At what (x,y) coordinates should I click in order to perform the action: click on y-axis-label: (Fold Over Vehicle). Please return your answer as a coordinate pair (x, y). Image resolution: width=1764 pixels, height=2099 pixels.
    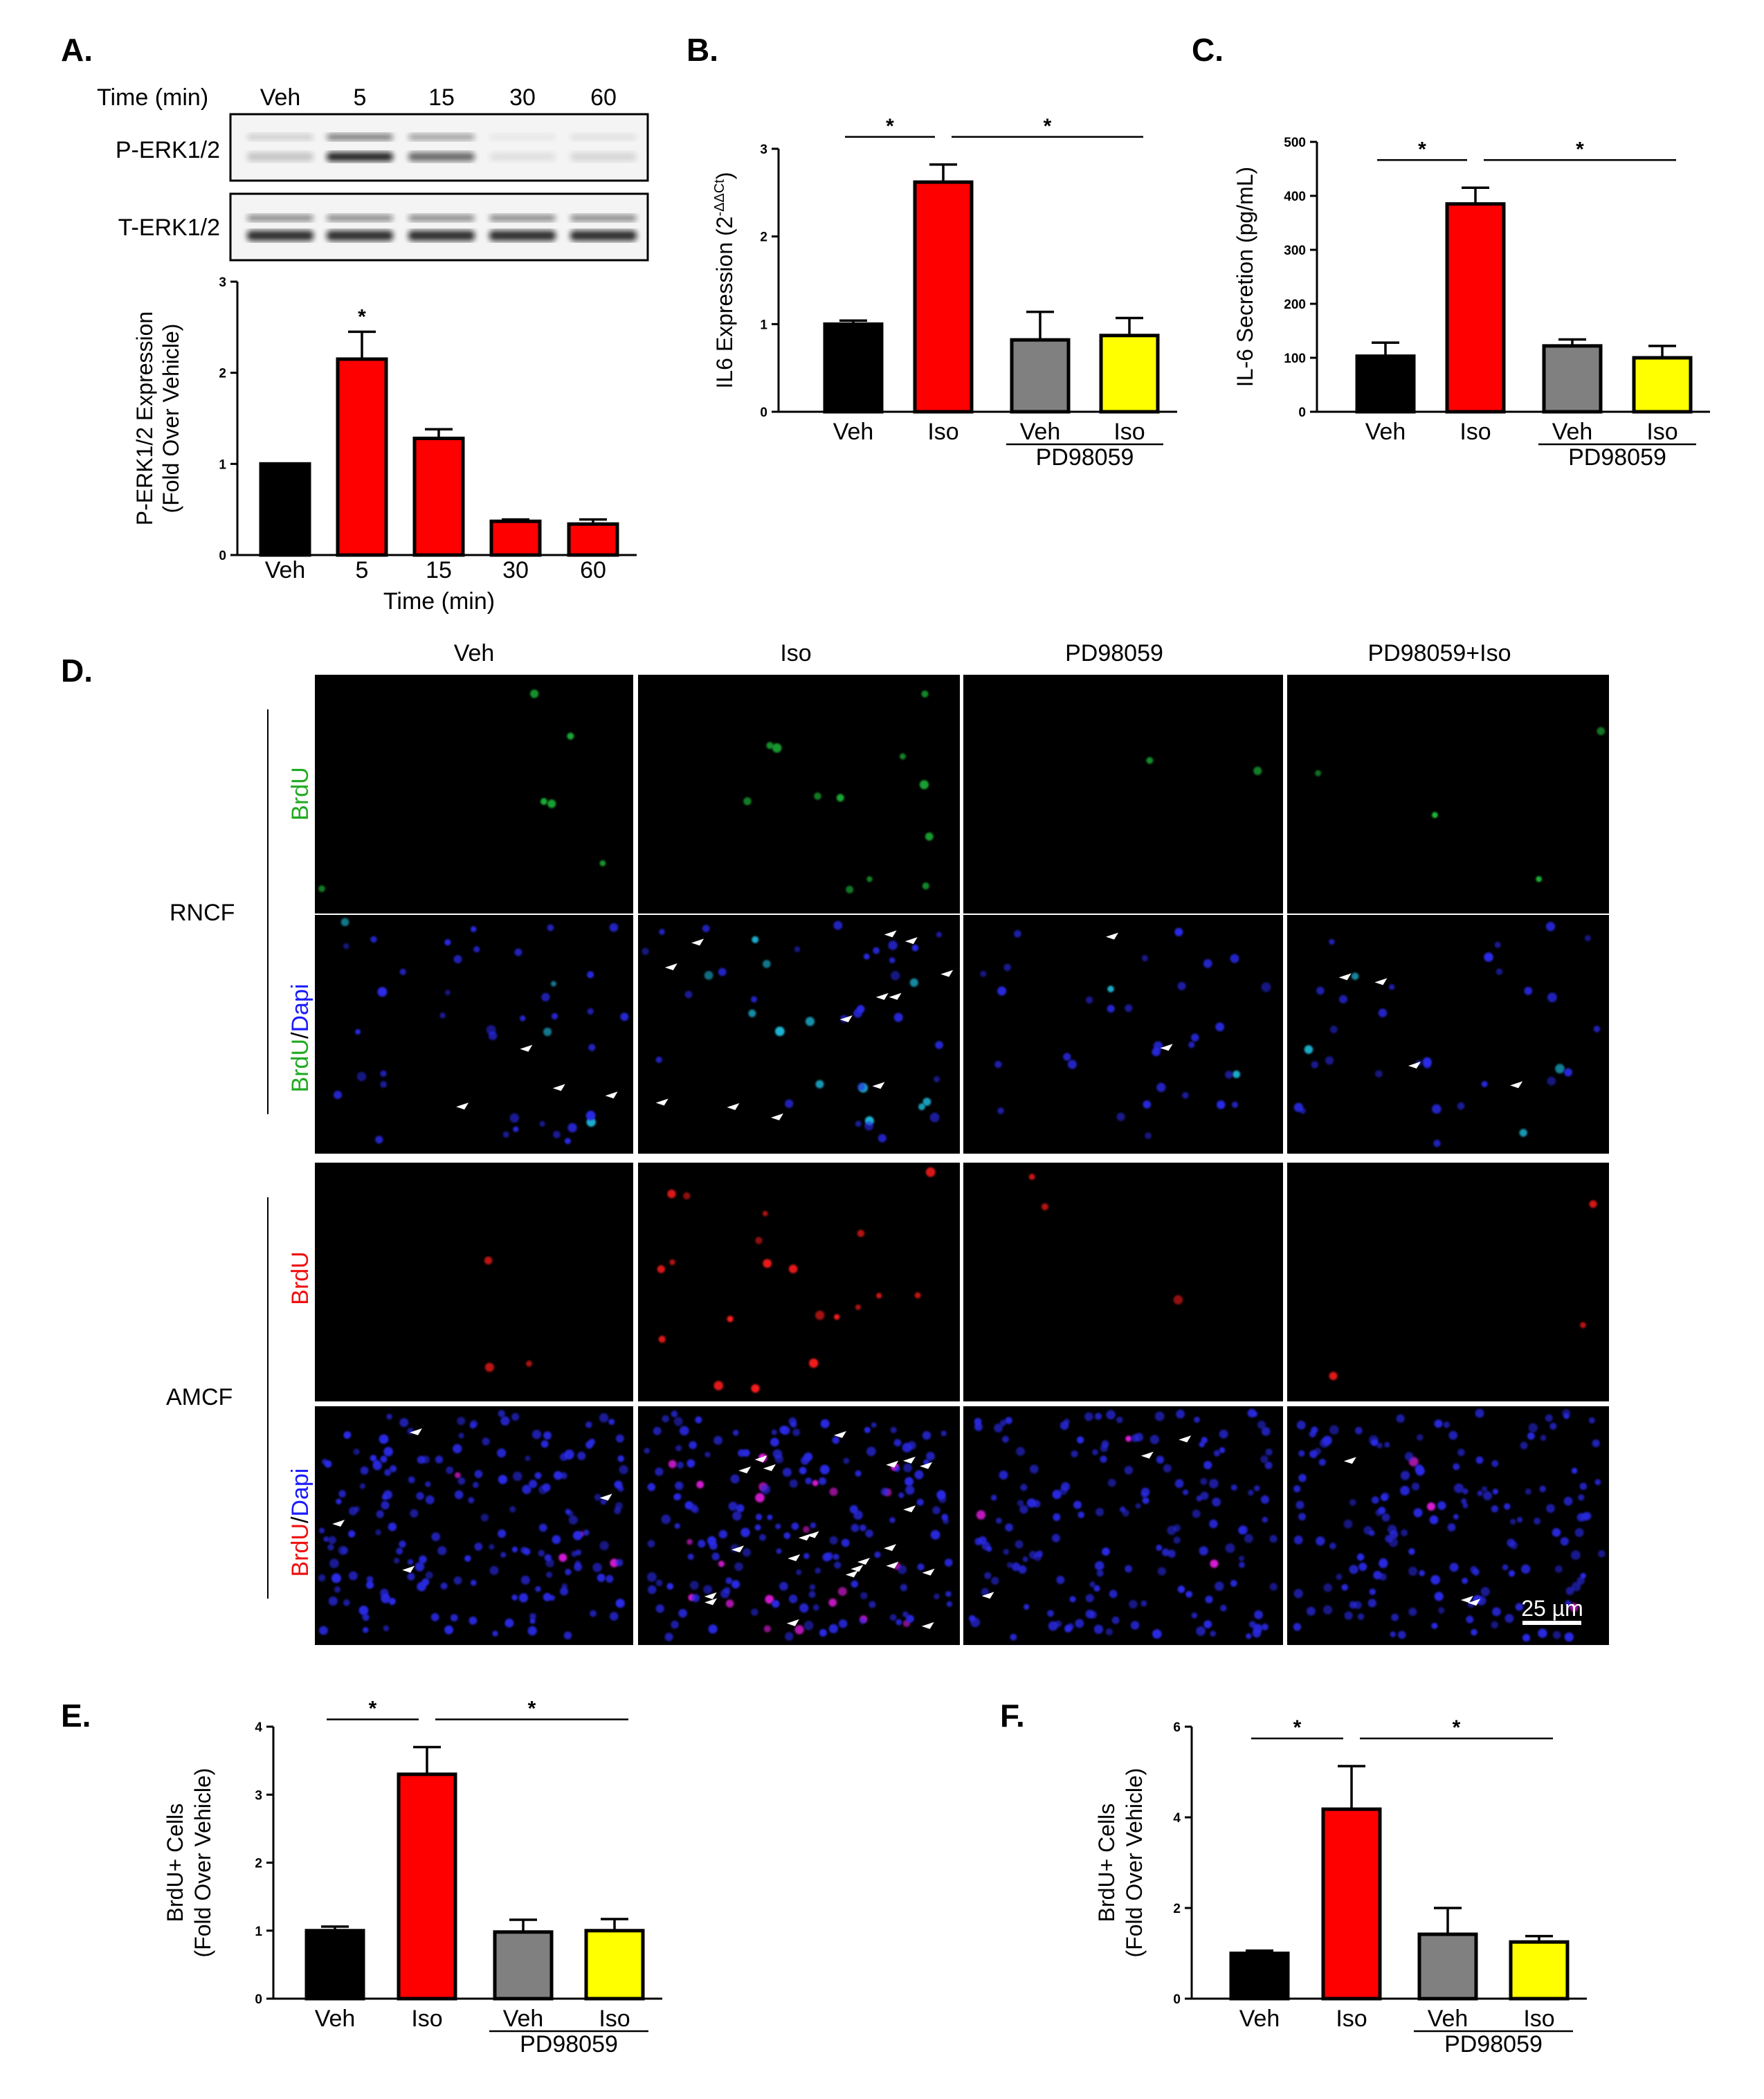
    Looking at the image, I should click on (170, 419).